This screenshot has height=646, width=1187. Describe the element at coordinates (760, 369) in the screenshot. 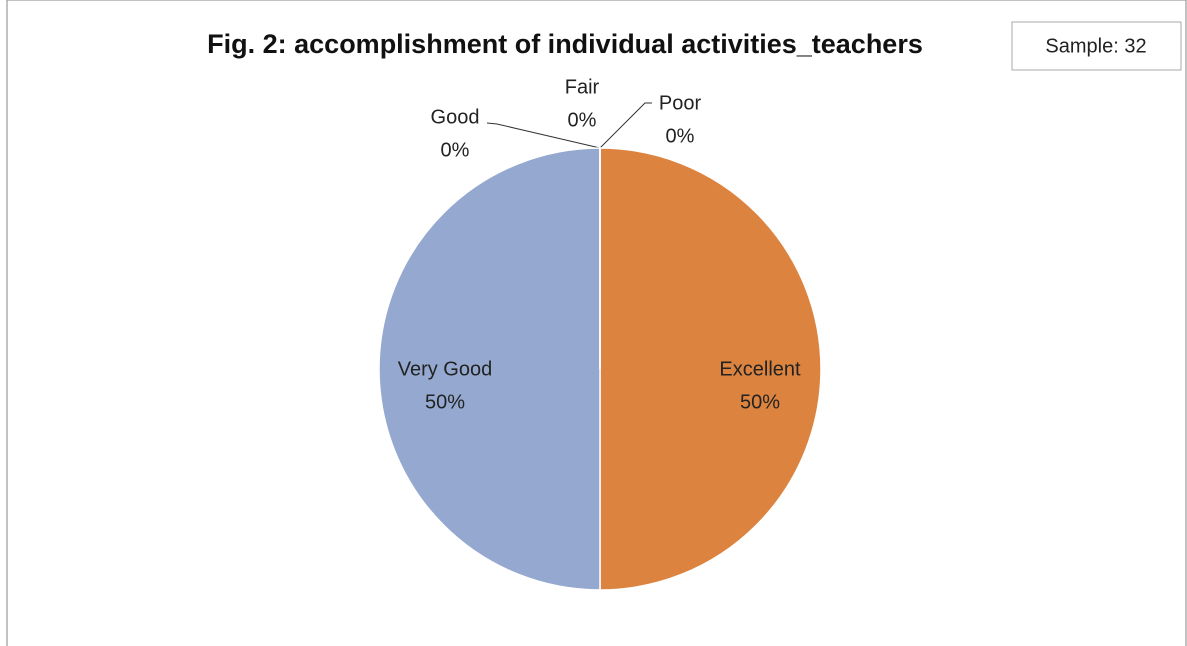

I see `slice-label: Excellent` at that location.